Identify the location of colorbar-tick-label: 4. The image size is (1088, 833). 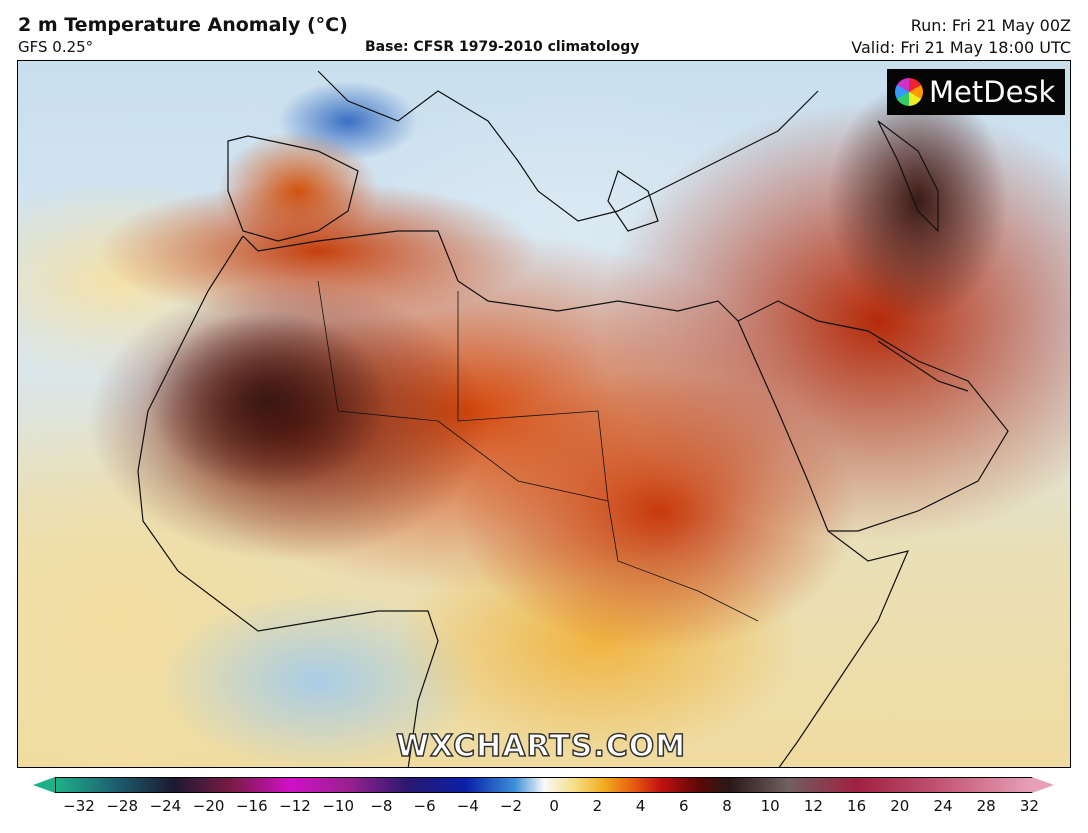
(640, 806).